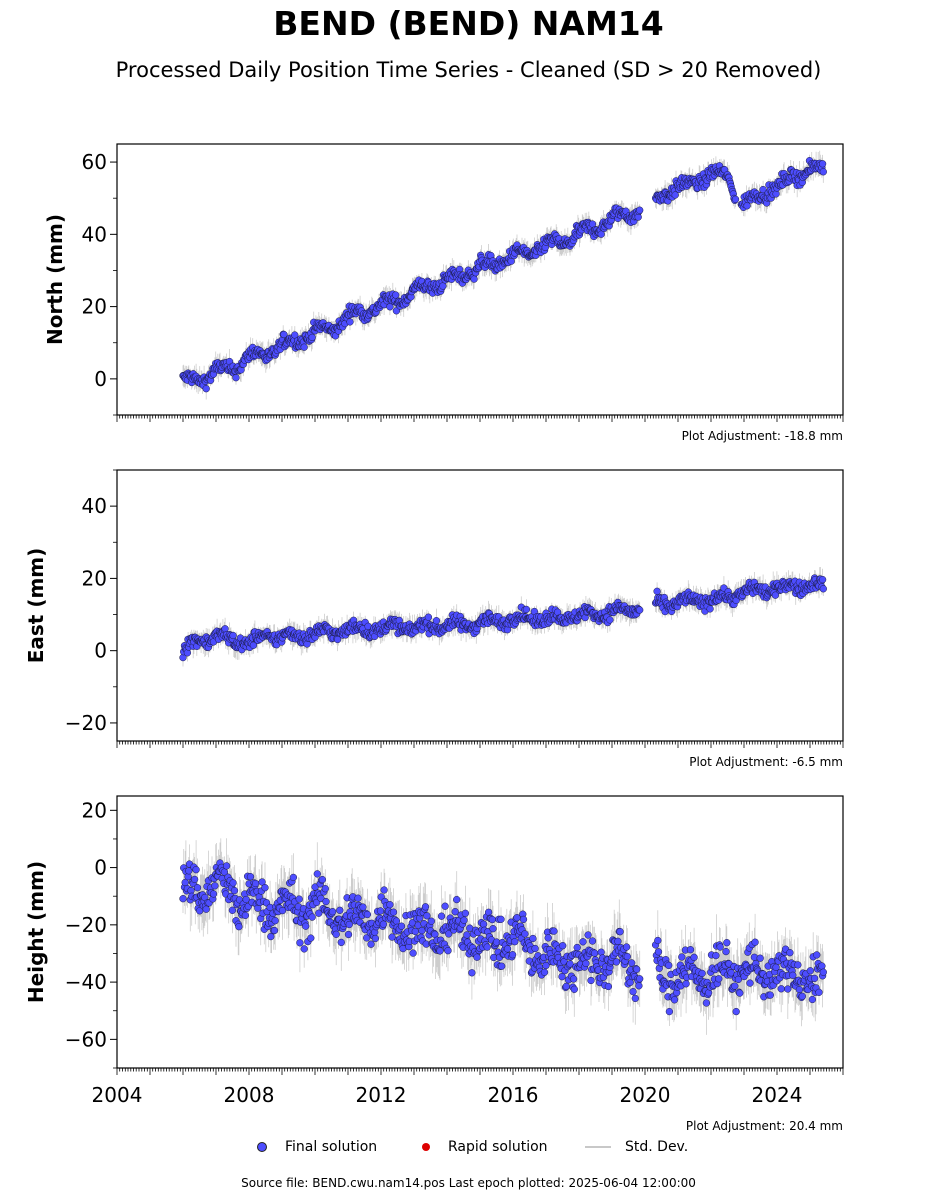 This screenshot has height=1200, width=937. What do you see at coordinates (94, 162) in the screenshot?
I see `y-tick-label: 60` at bounding box center [94, 162].